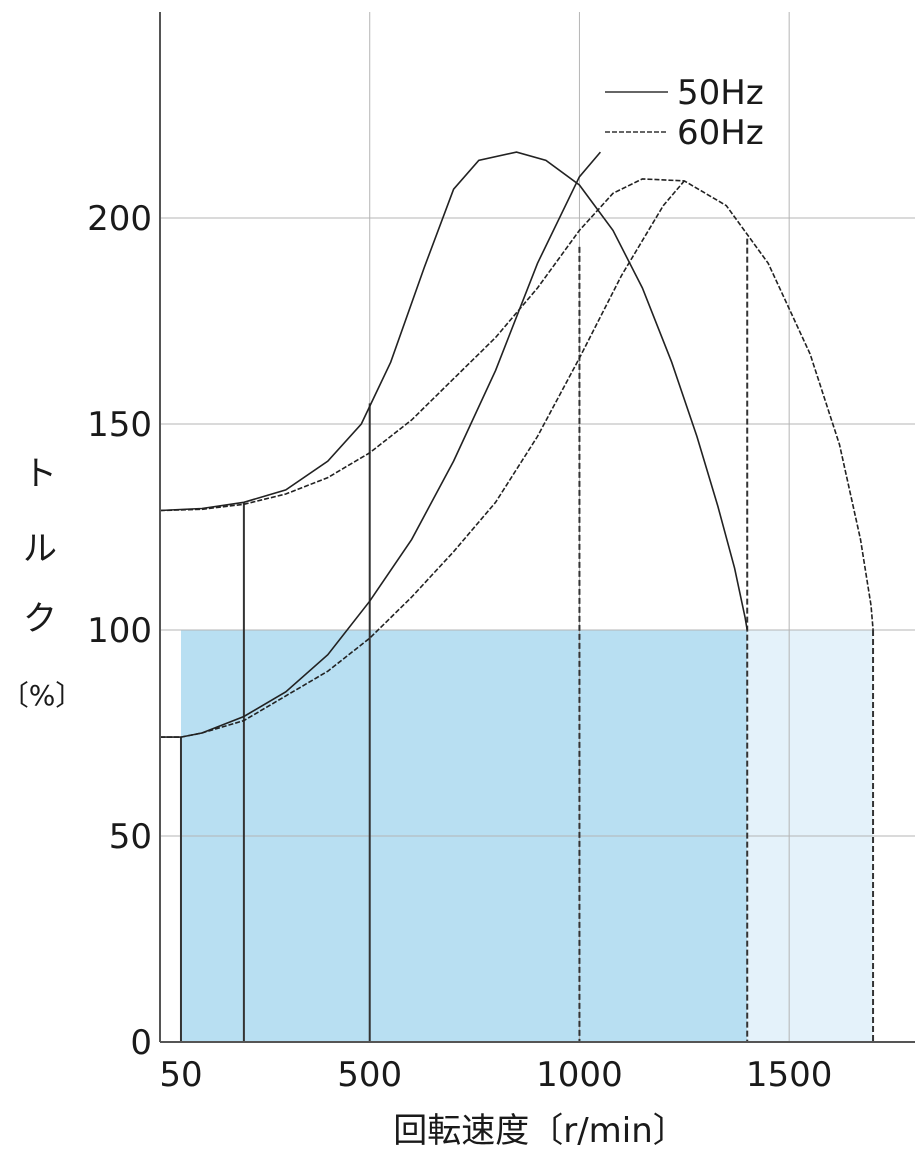  I want to click on y-axis-label: トルク〔%〕, so click(42, 583).